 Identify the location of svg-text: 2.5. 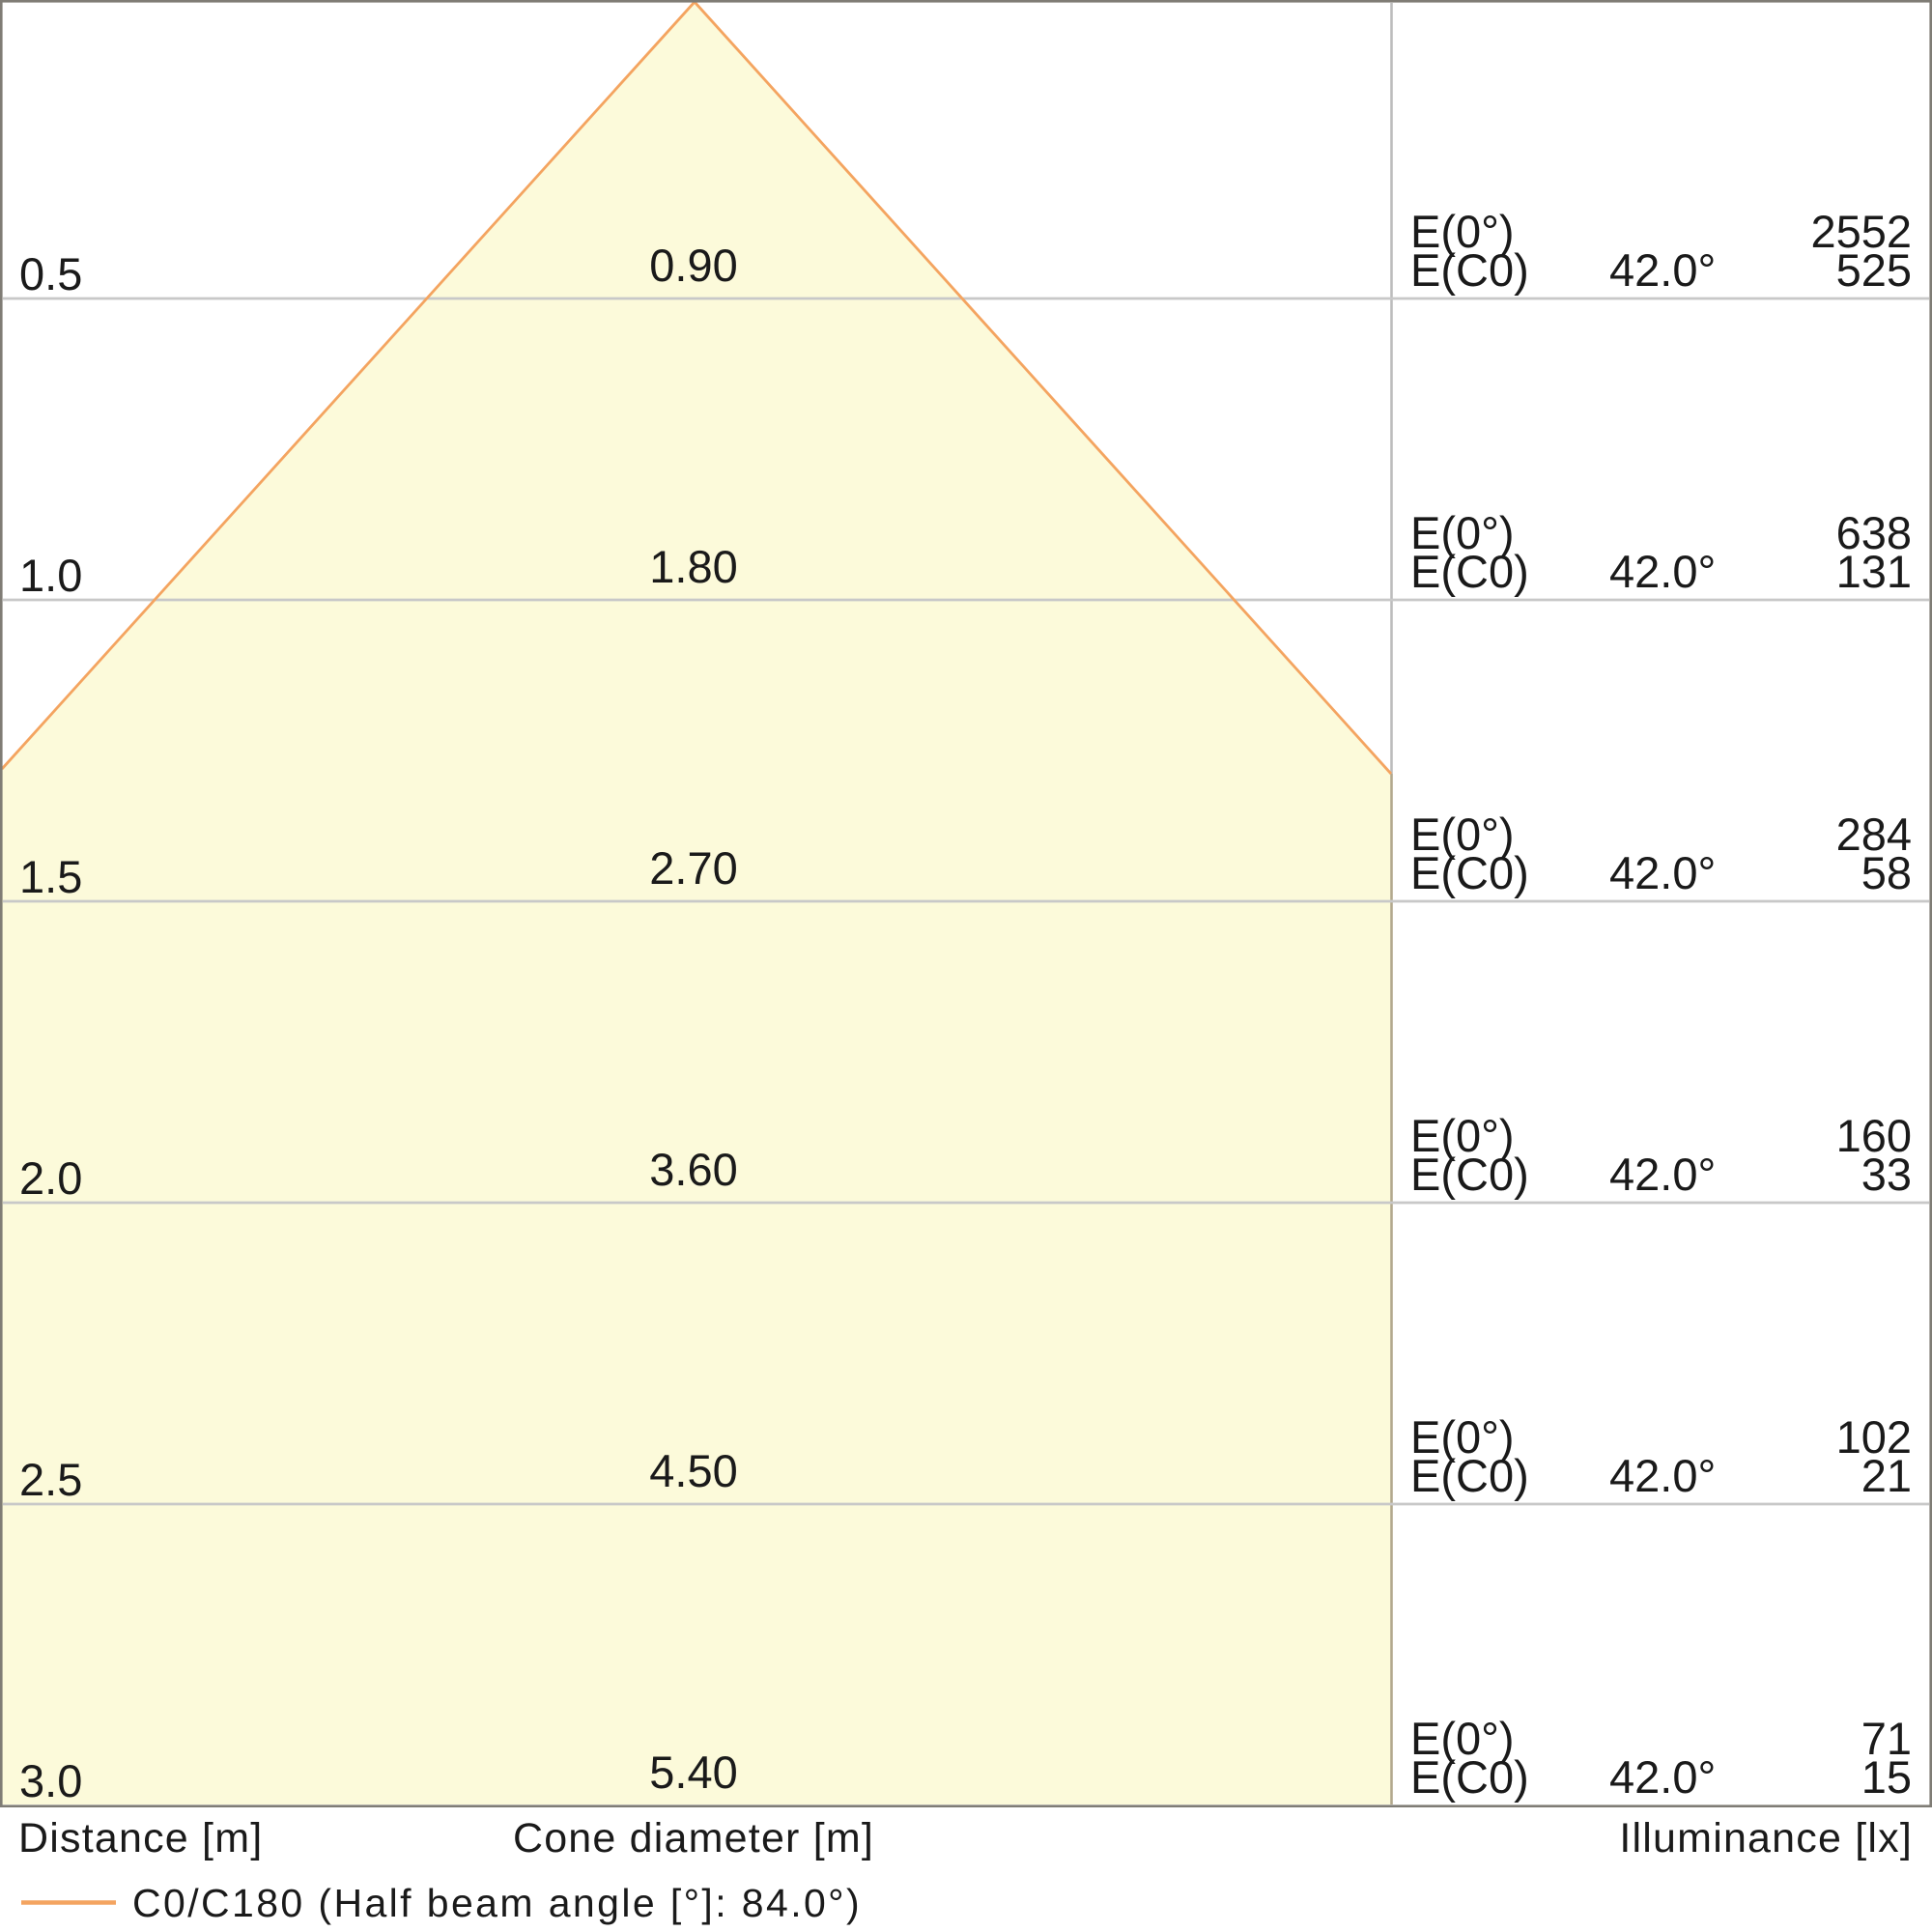
(50, 1479).